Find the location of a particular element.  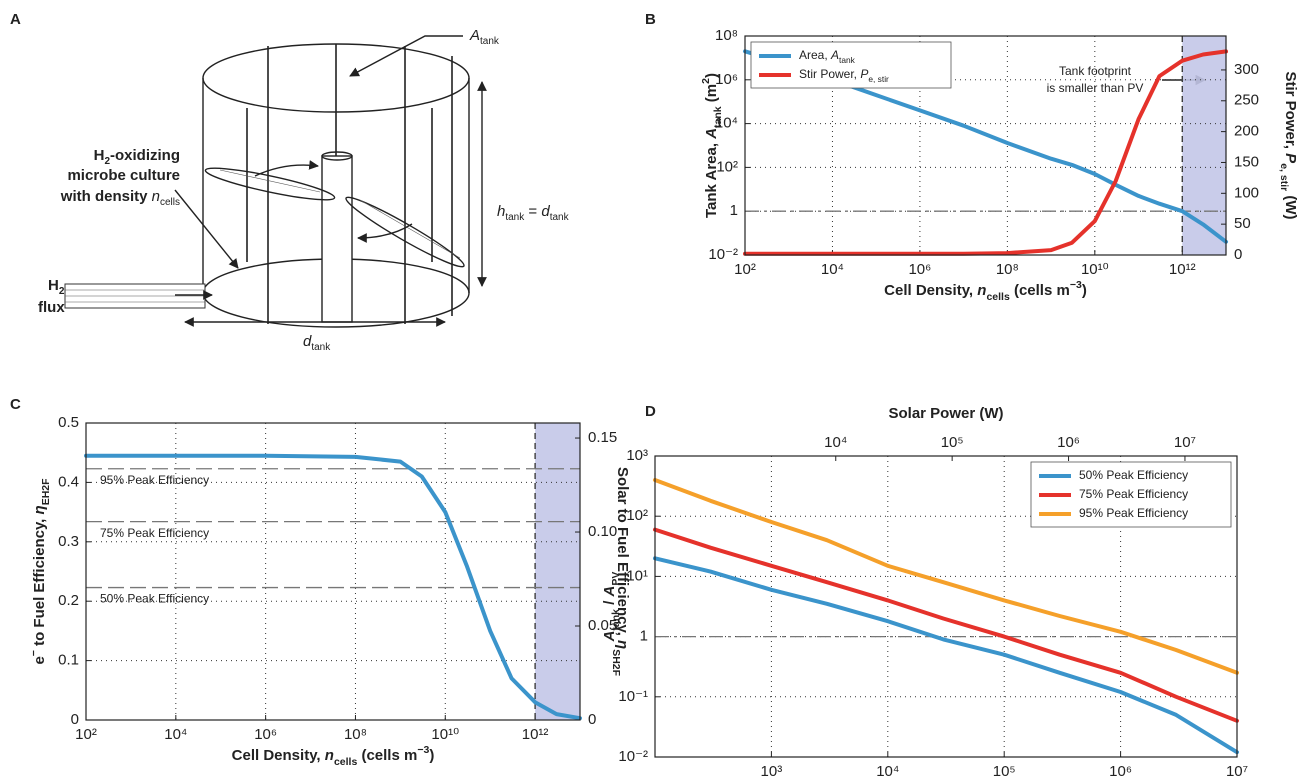

legend-label: Stir Power, Pe, stir is located at coordinates (844, 75).